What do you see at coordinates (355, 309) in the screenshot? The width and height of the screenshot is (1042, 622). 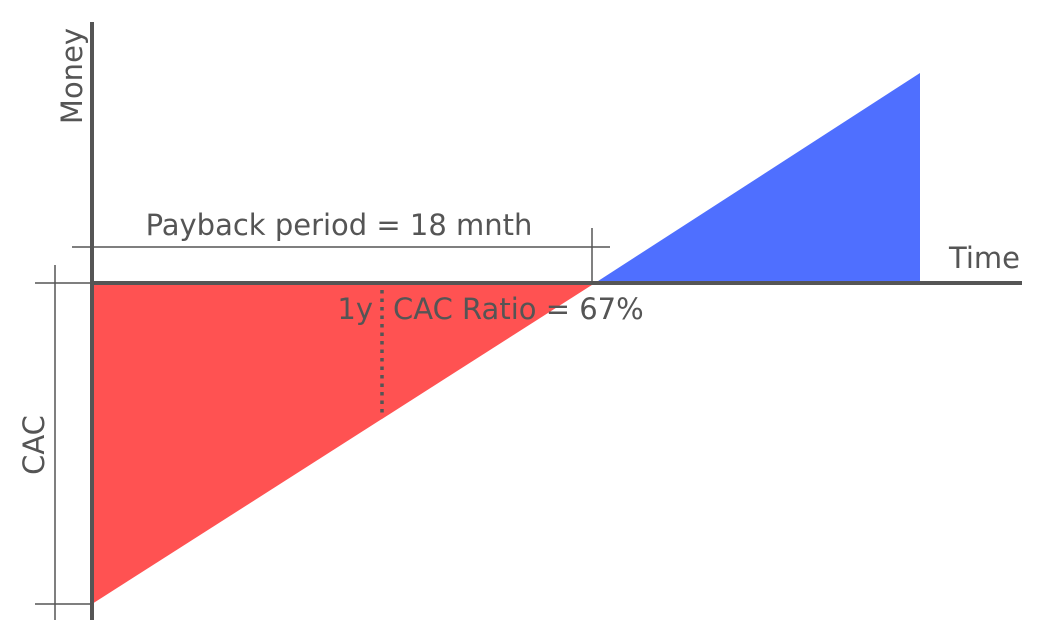 I see `year-marker-label: 1y` at bounding box center [355, 309].